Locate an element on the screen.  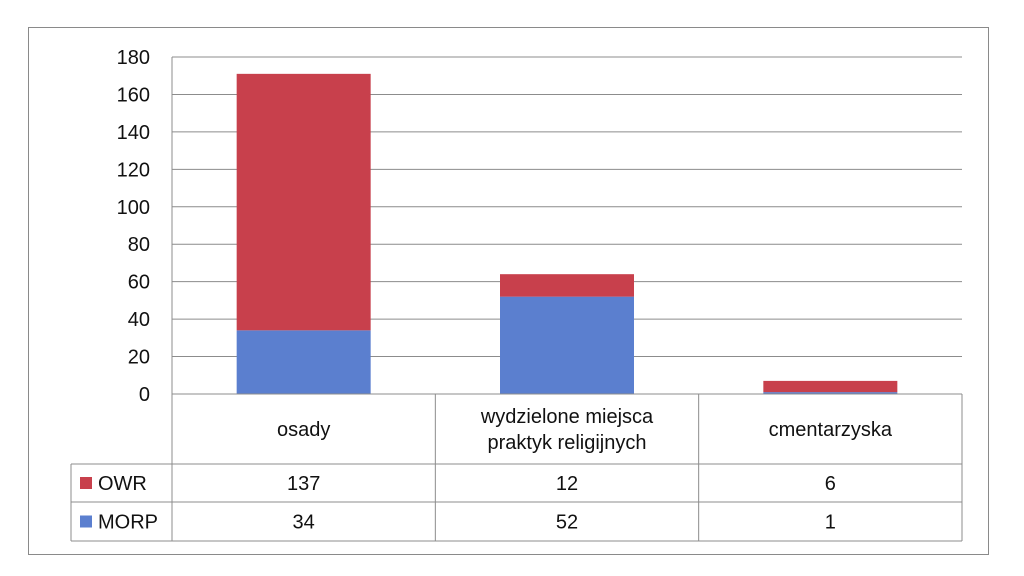
category-label: praktyk religijnych is located at coordinates (567, 443).